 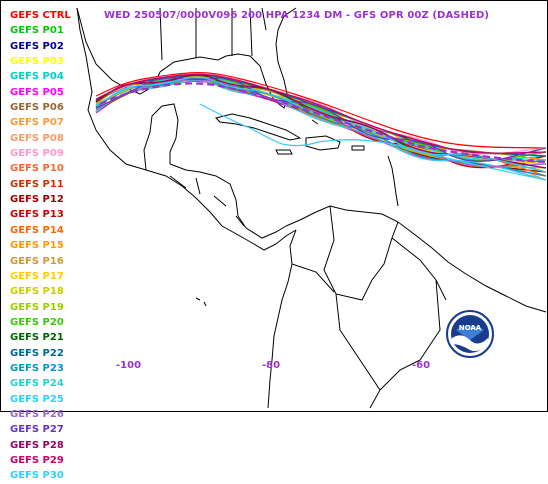 What do you see at coordinates (37, 445) in the screenshot?
I see `legend-item: GEFS P28` at bounding box center [37, 445].